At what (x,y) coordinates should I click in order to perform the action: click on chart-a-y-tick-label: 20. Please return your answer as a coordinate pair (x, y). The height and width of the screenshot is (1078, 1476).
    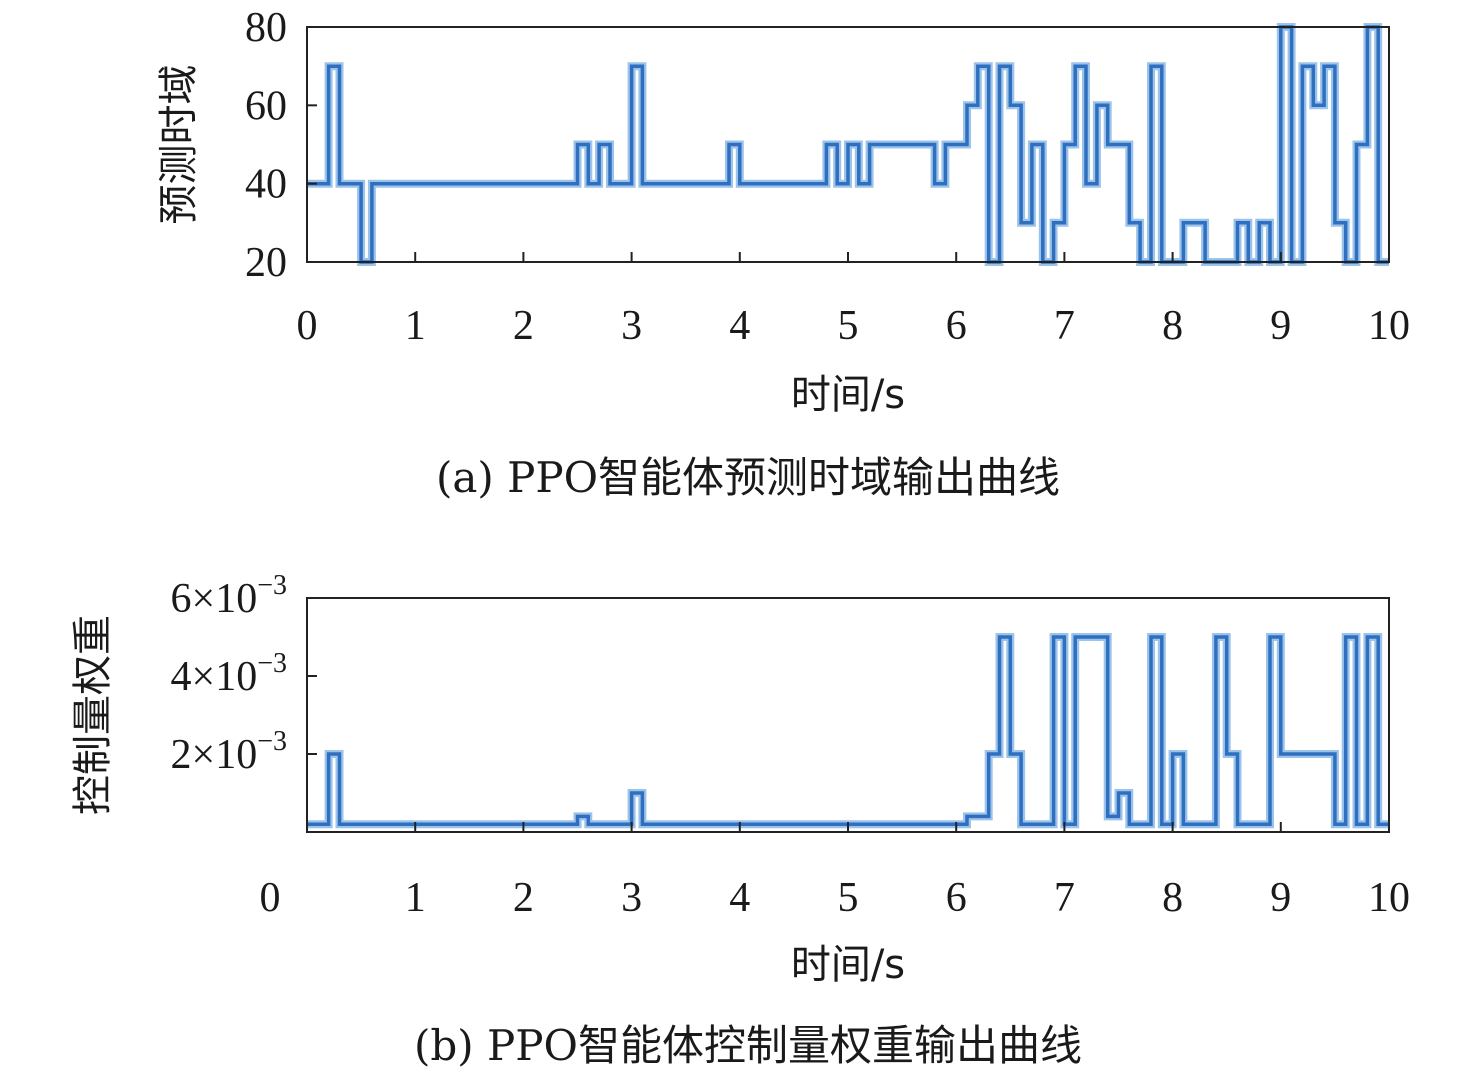
    Looking at the image, I should click on (266, 263).